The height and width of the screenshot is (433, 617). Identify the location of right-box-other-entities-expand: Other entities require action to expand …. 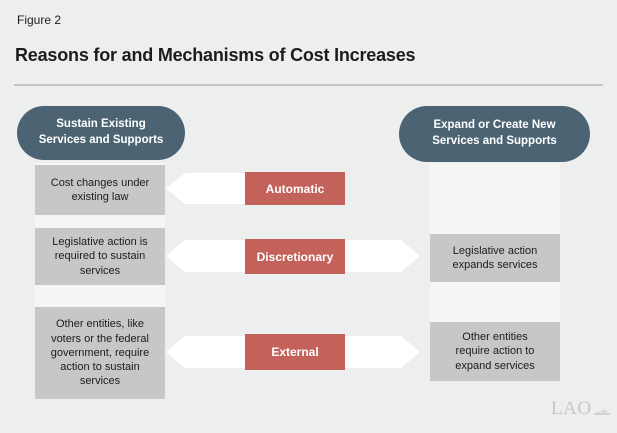
(495, 351).